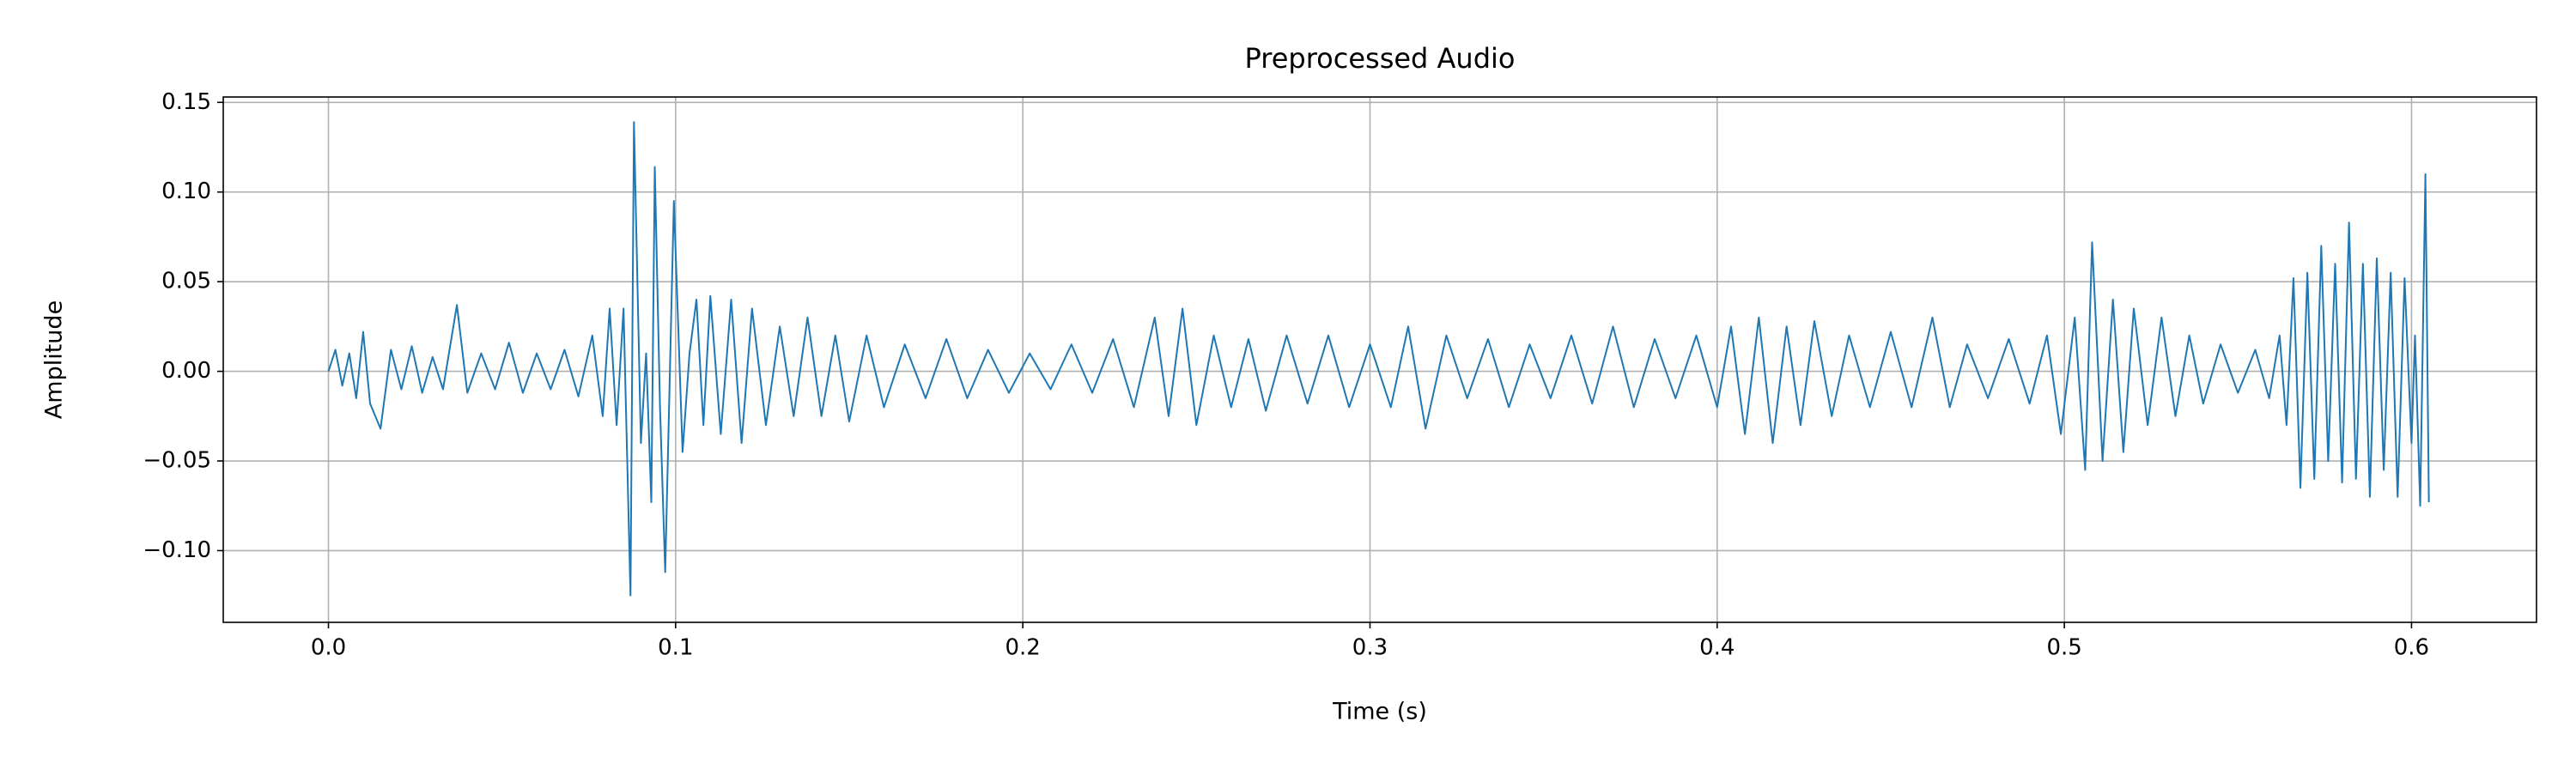 The image size is (2576, 776). I want to click on x-tick-label: 0.1, so click(675, 648).